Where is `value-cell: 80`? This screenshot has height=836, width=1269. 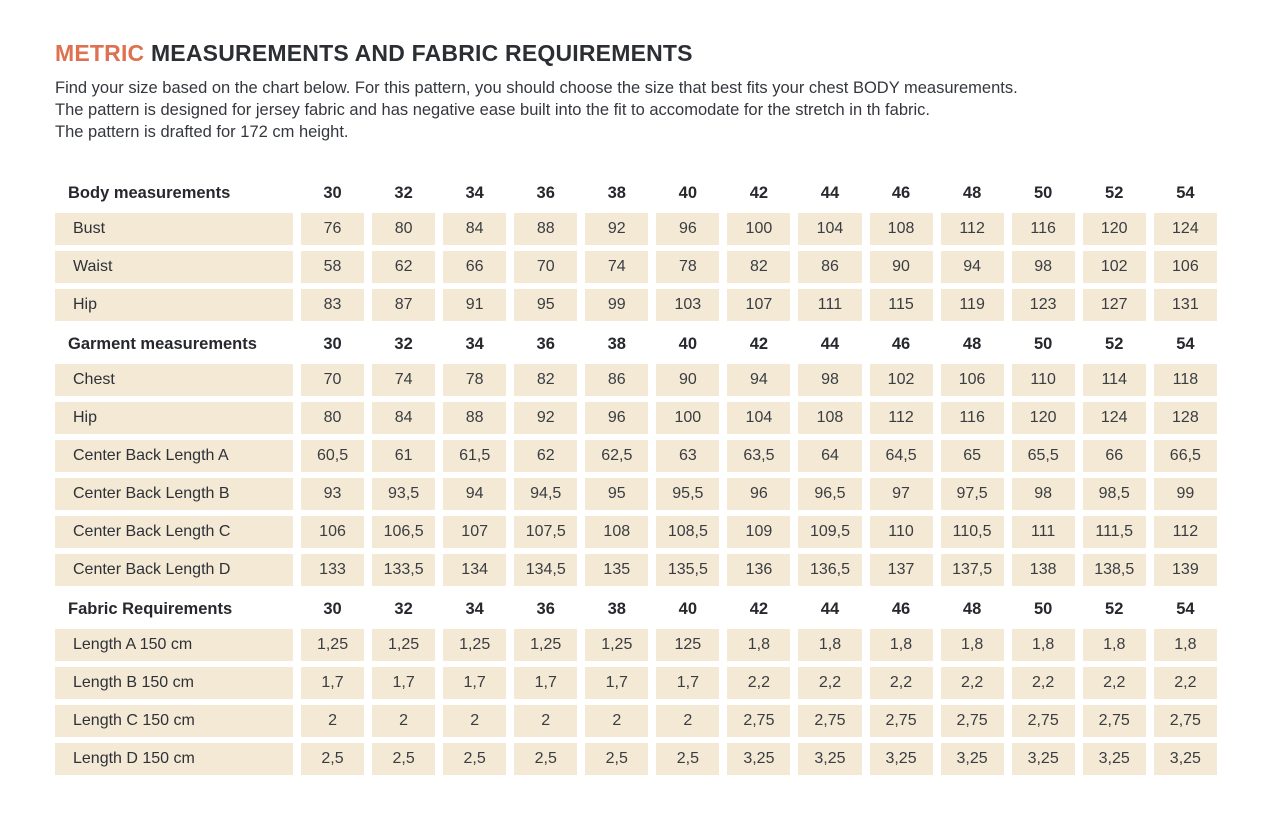
value-cell: 80 is located at coordinates (404, 229).